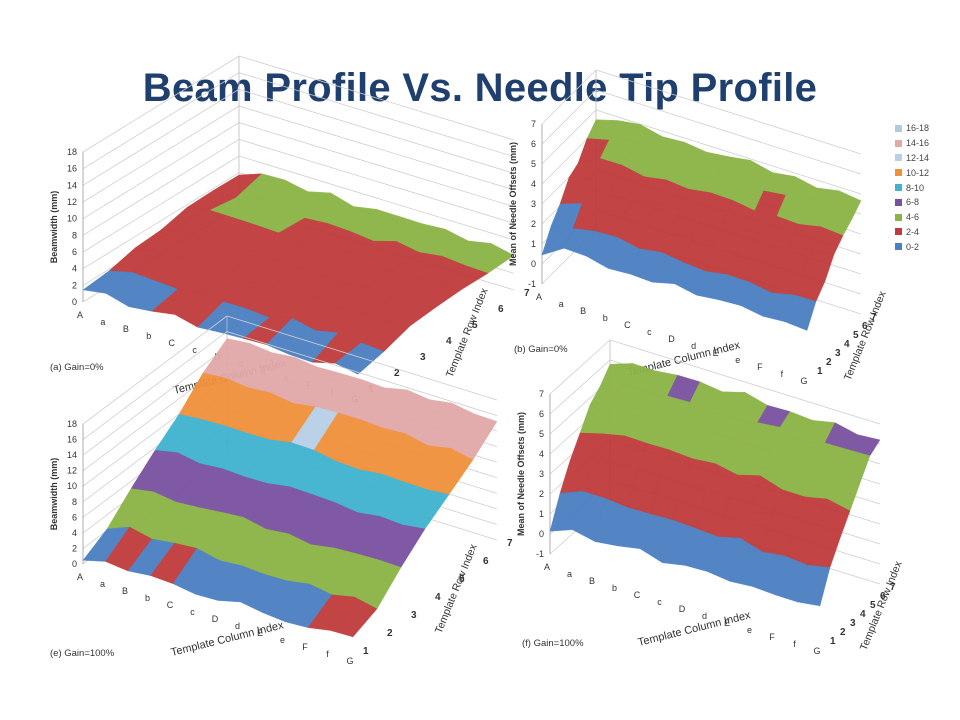 This screenshot has height=720, width=960. Describe the element at coordinates (925, 172) in the screenshot. I see `legend-item: 10-12` at that location.